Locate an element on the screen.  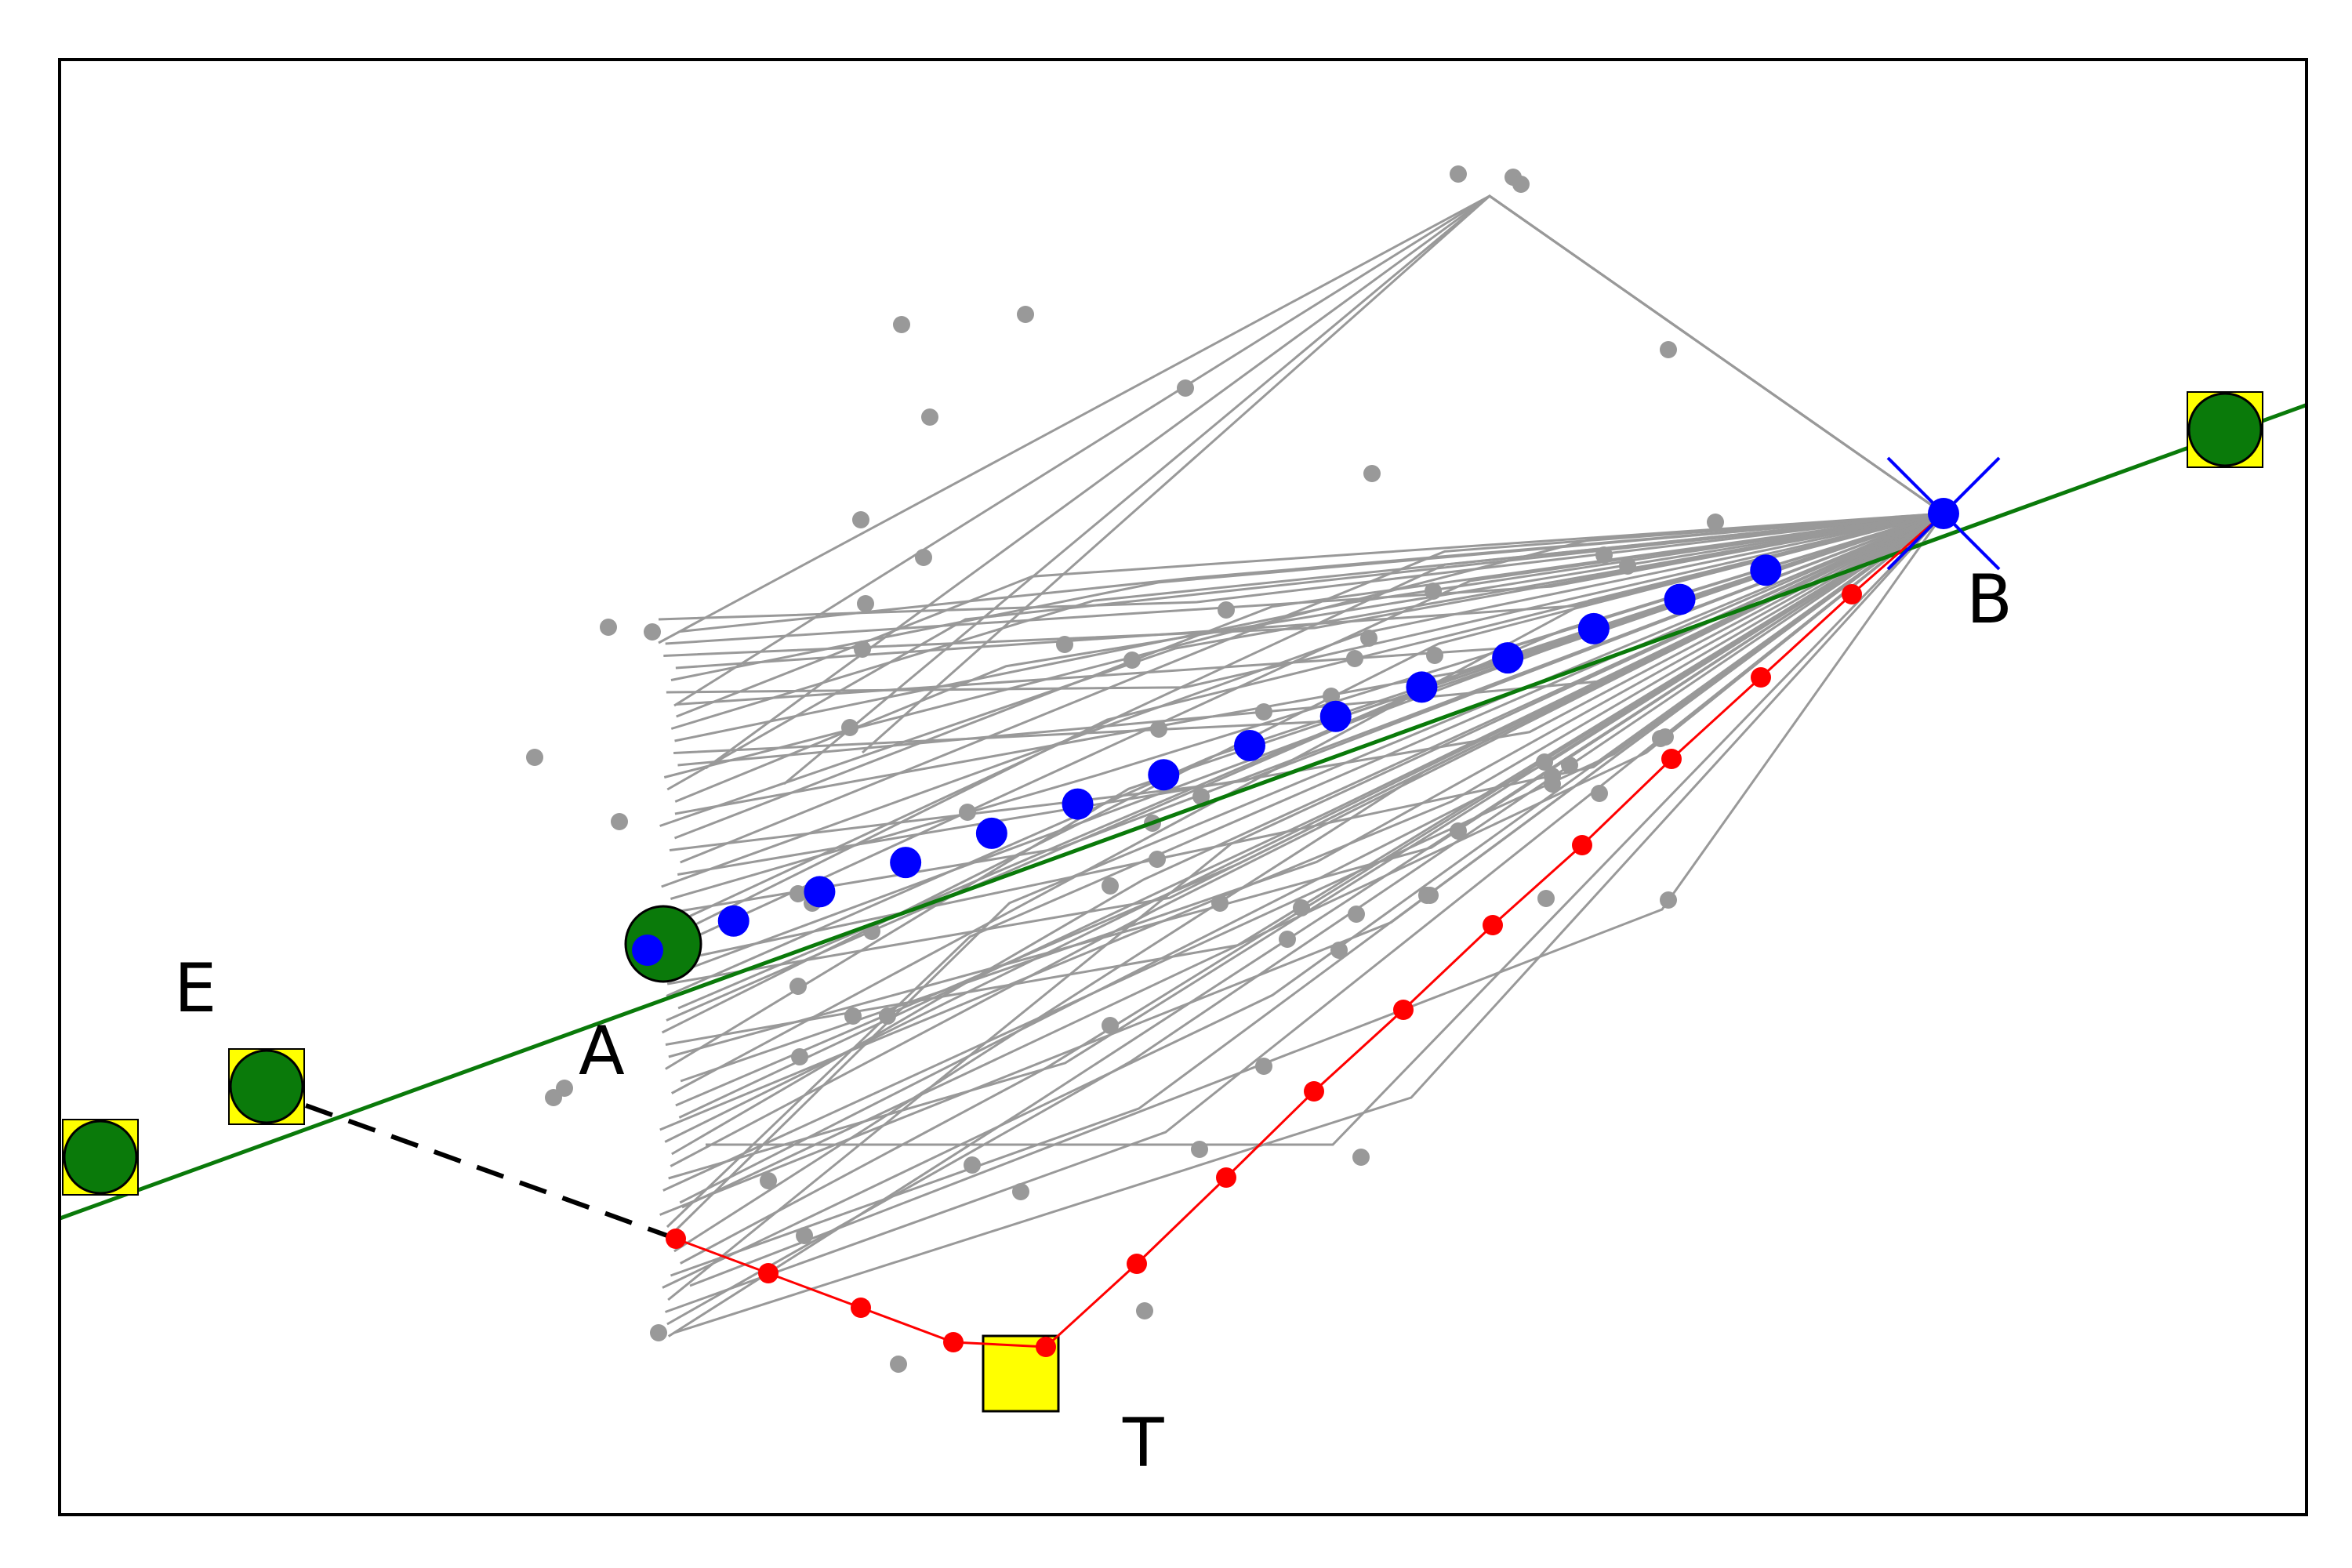
node-E is located at coordinates (266, 1086).